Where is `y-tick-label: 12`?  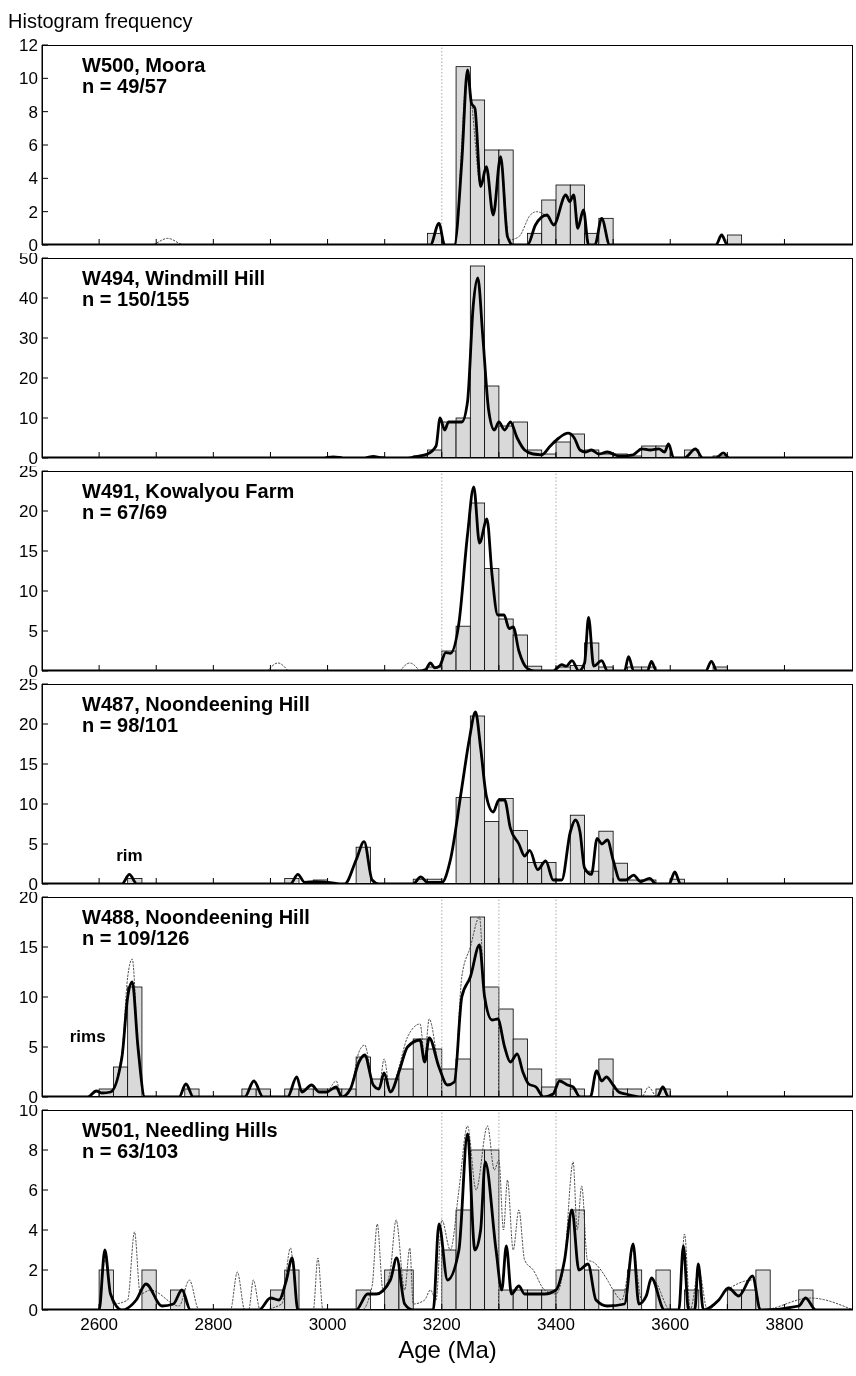
y-tick-label: 12 is located at coordinates (28, 45).